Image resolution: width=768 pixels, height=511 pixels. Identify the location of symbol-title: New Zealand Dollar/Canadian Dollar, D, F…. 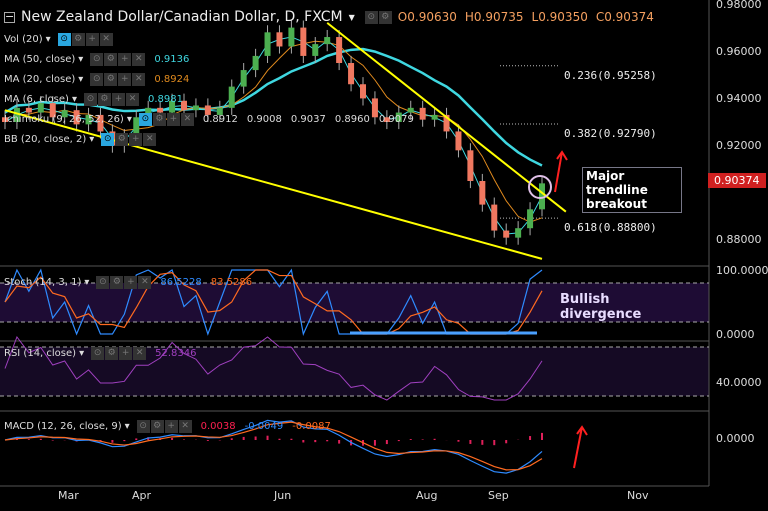
(182, 17).